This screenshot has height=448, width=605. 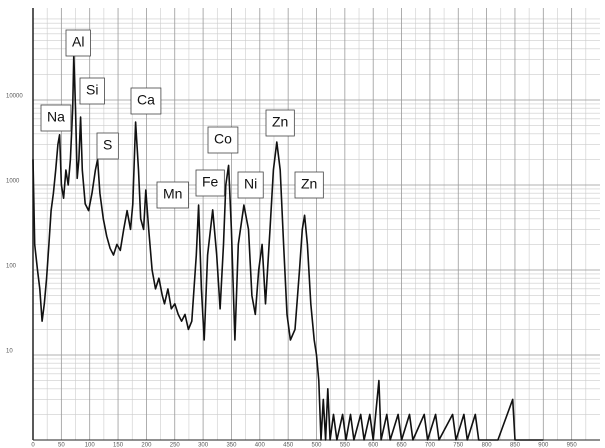 What do you see at coordinates (146, 445) in the screenshot?
I see `x-tick-label: 200` at bounding box center [146, 445].